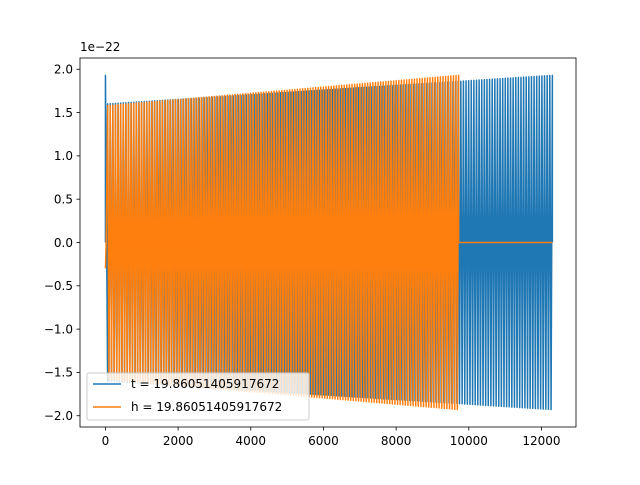  Describe the element at coordinates (63, 199) in the screenshot. I see `y-tick-label: 0.5` at that location.